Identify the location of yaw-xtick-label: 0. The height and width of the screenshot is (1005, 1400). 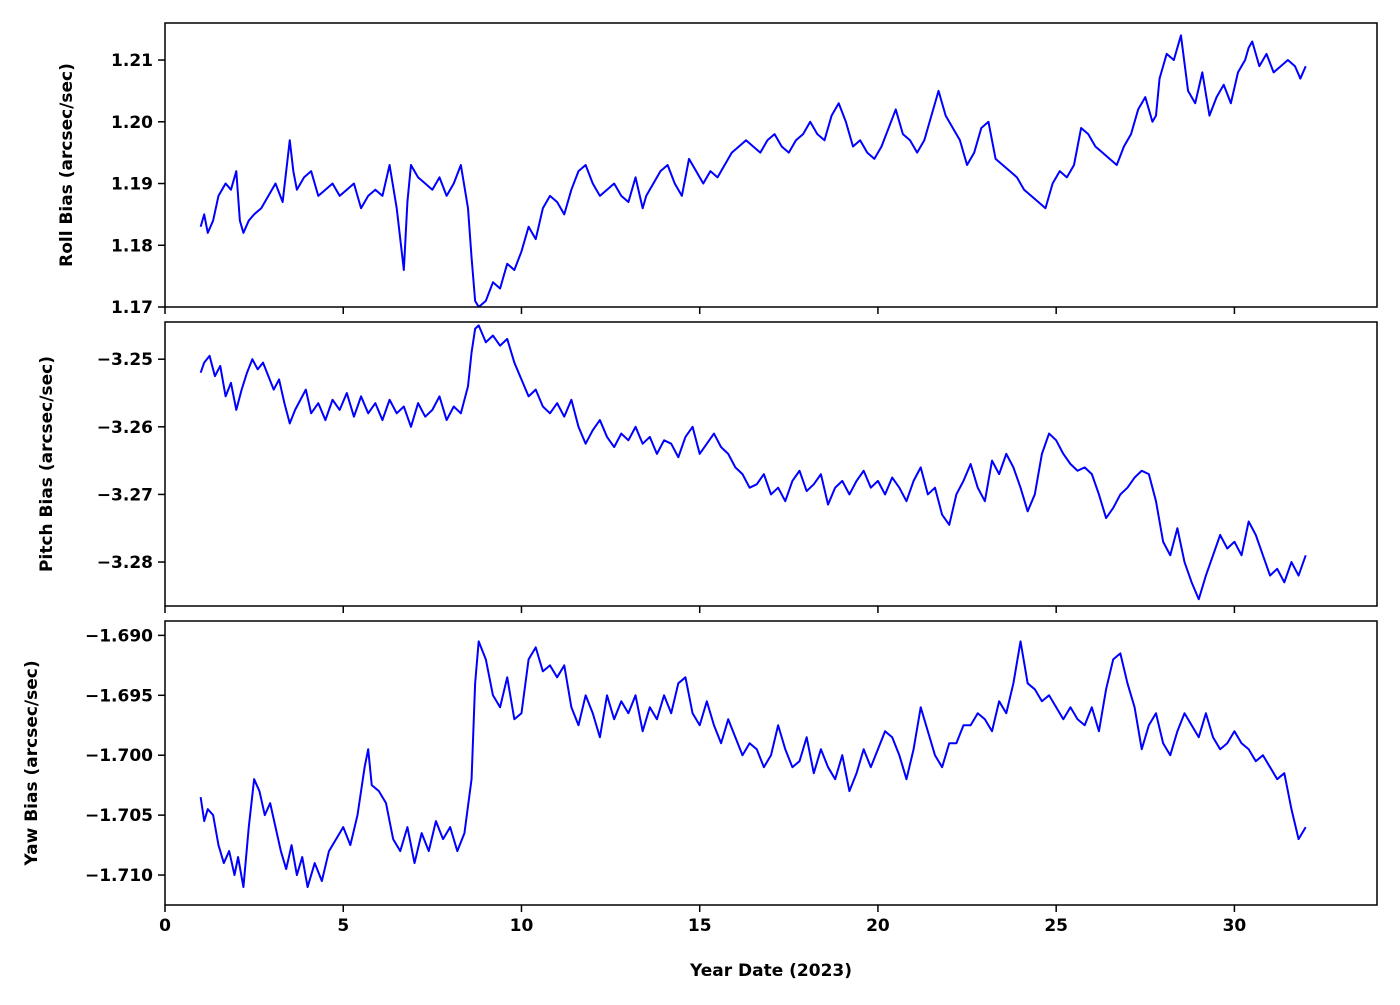
(165, 926).